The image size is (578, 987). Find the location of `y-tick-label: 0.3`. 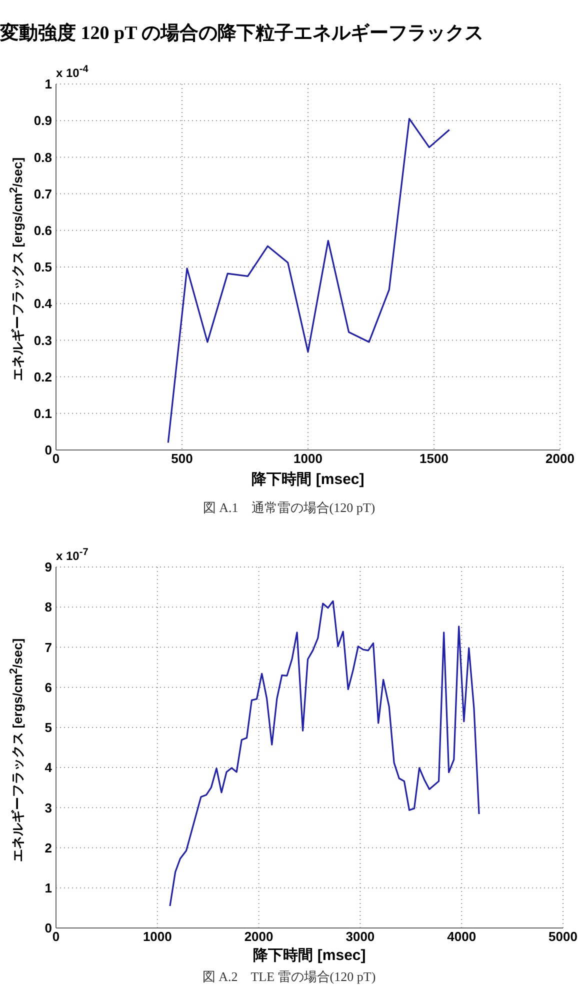

y-tick-label: 0.3 is located at coordinates (43, 340).